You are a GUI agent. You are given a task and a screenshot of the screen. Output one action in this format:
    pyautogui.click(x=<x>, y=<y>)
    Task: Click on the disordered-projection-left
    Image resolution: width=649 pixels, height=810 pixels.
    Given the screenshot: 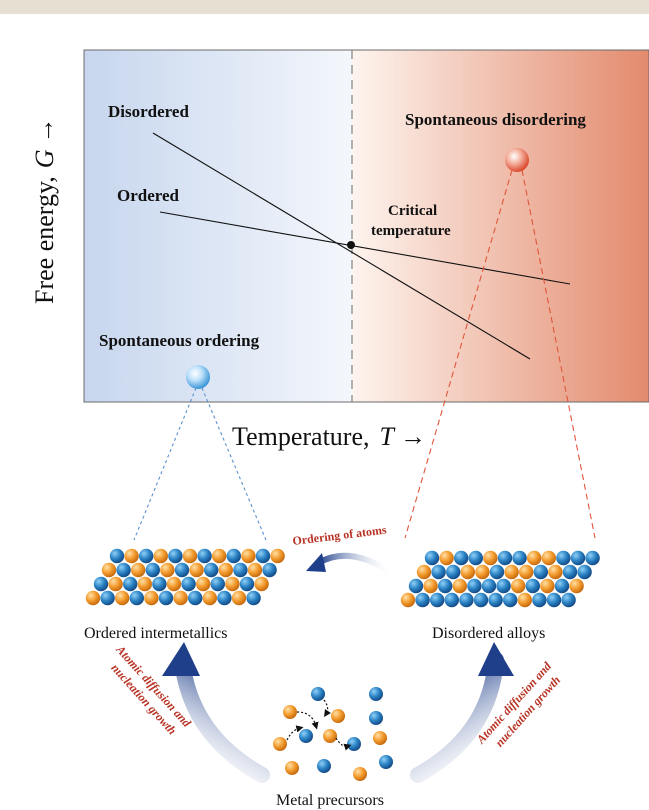 What is the action you would take?
    pyautogui.click(x=458, y=354)
    